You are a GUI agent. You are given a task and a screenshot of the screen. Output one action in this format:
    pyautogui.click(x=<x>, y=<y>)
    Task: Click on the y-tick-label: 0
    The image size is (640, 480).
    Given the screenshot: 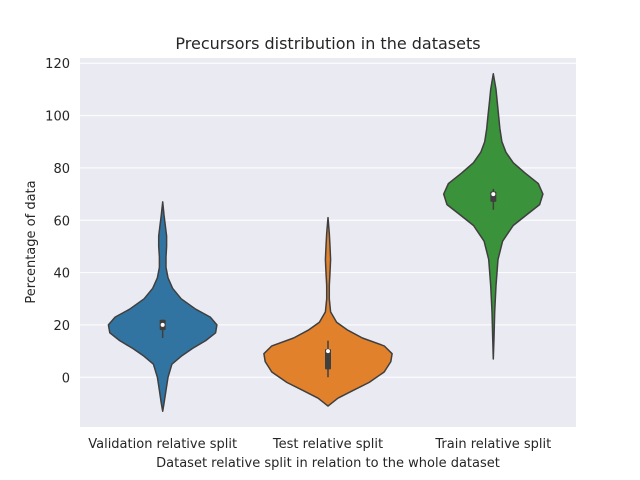 What is the action you would take?
    pyautogui.click(x=66, y=378)
    